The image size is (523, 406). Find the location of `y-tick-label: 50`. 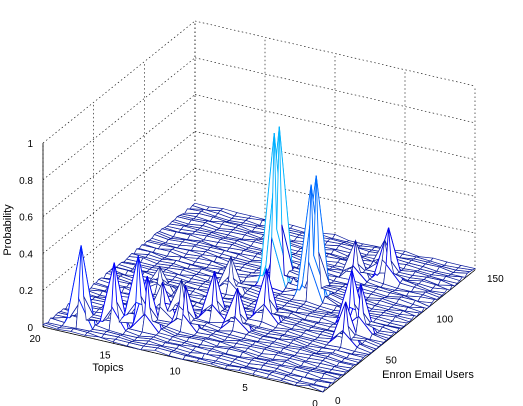

y-tick-label: 50 is located at coordinates (392, 360).